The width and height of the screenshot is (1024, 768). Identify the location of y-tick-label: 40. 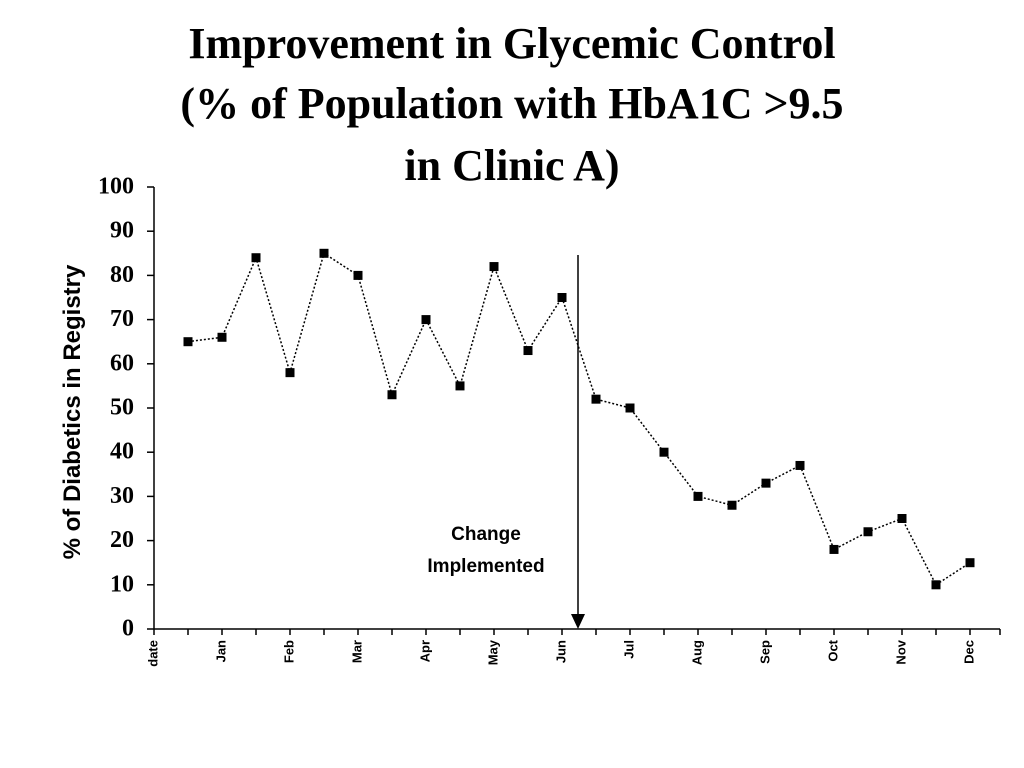
(122, 452).